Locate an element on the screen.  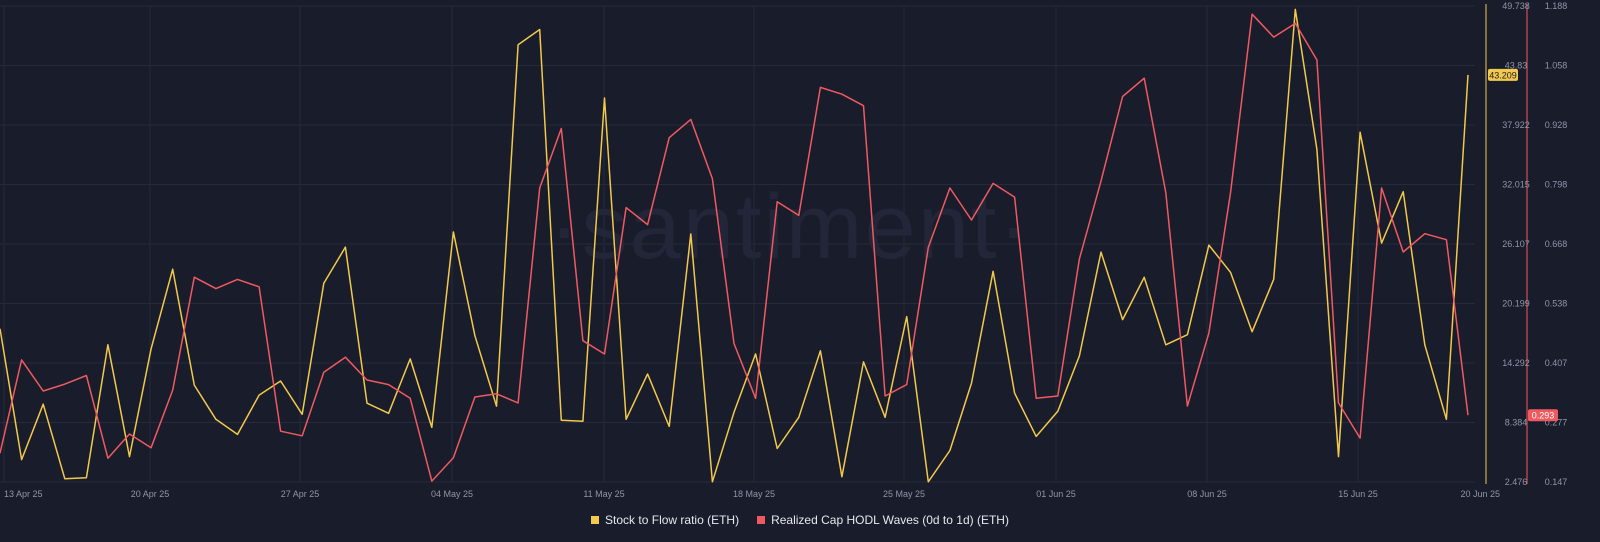
legend-swatch-stock-to-flow is located at coordinates (595, 520).